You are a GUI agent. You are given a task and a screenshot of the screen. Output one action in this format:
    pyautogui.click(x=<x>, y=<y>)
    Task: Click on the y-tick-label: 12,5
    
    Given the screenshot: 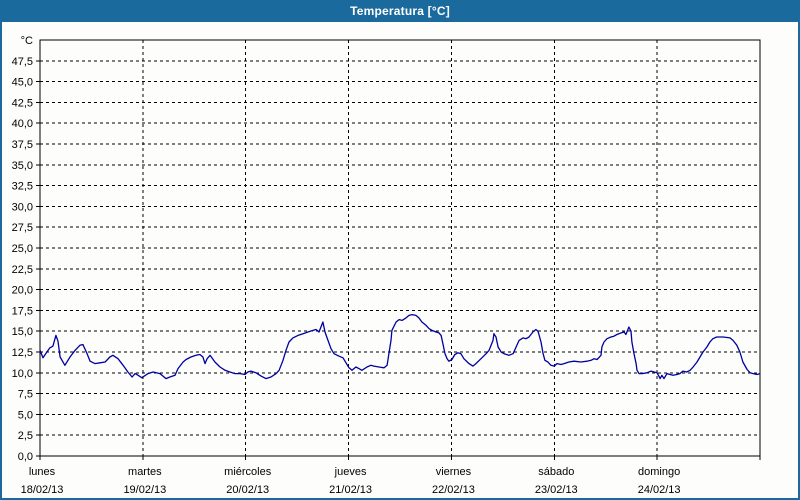 What is the action you would take?
    pyautogui.click(x=22, y=353)
    